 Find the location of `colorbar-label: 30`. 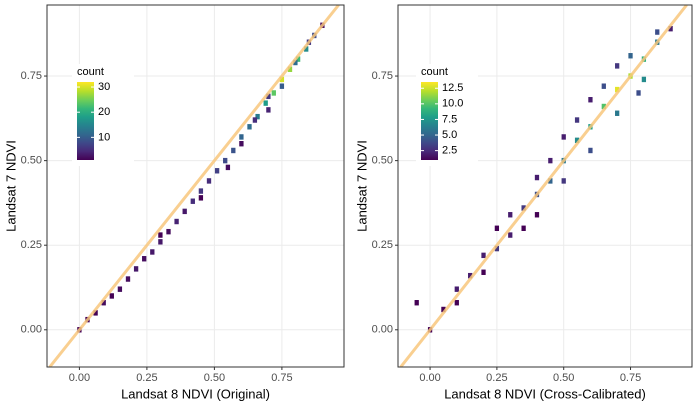

colorbar-label: 30 is located at coordinates (104, 87).